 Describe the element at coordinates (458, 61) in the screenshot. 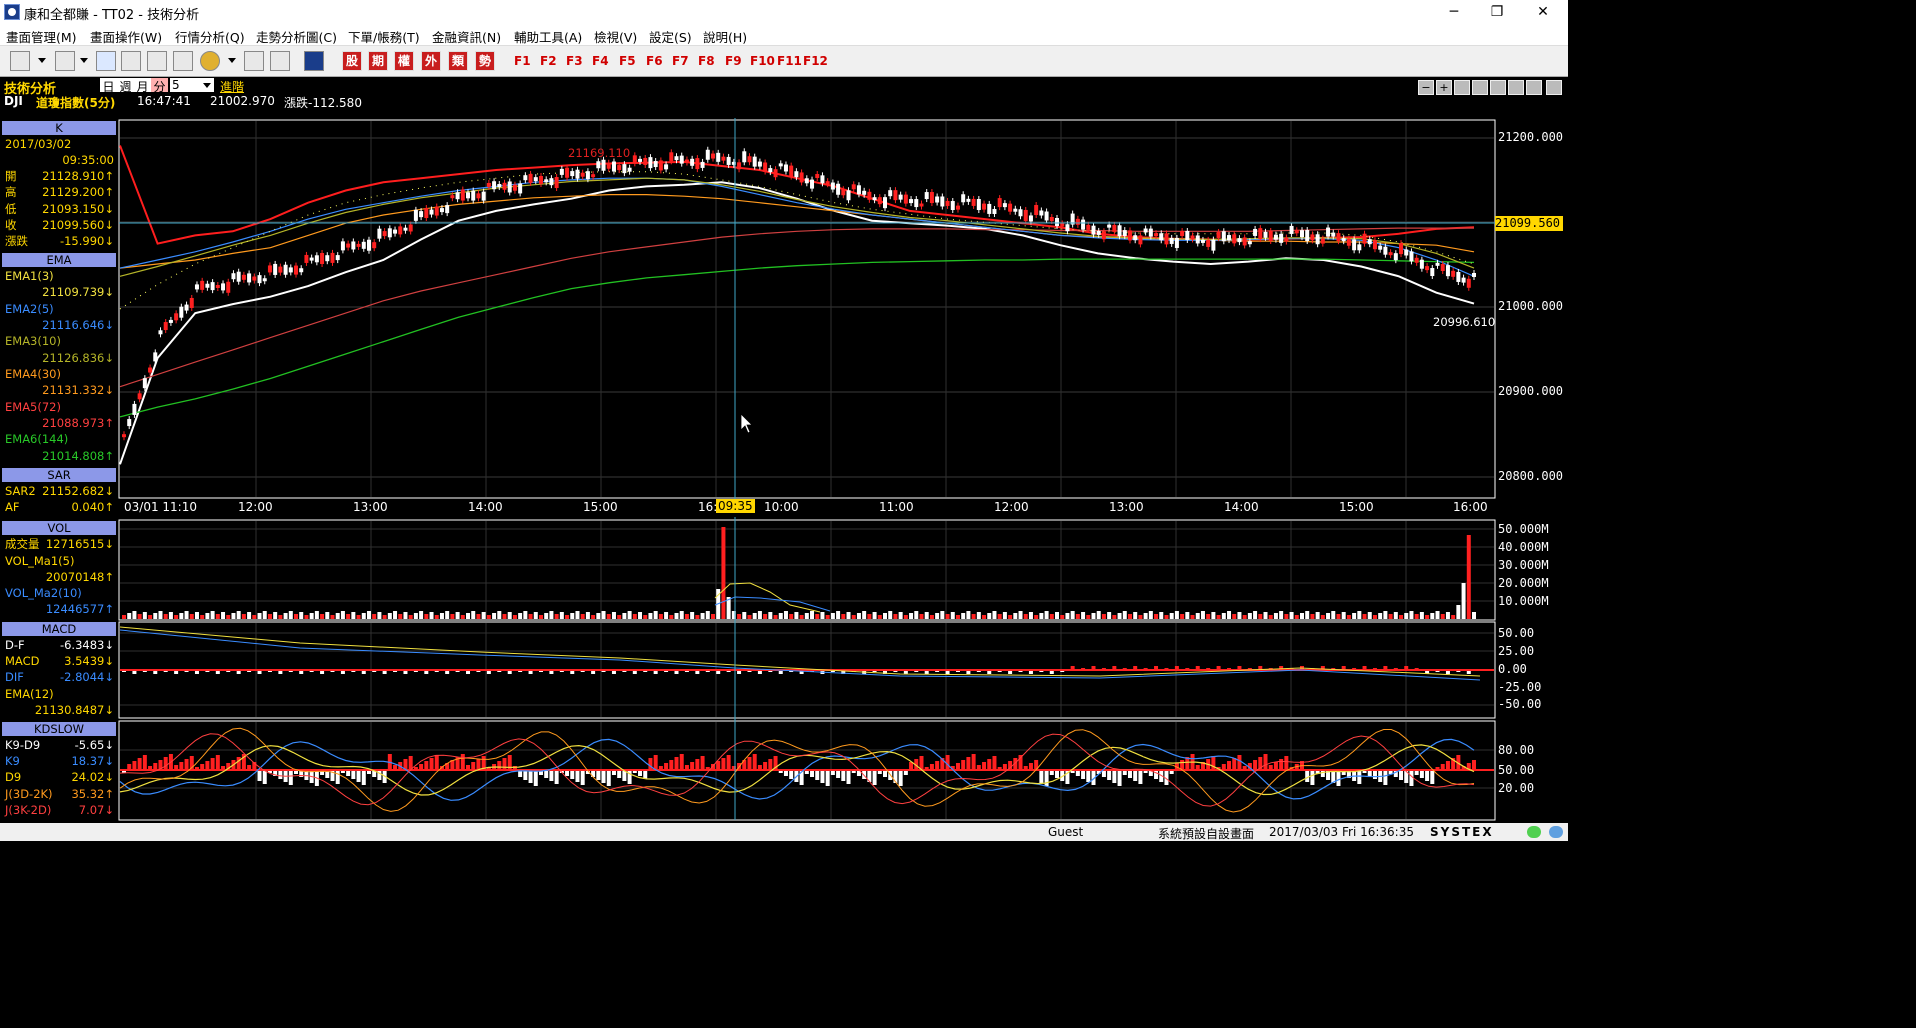

I see `category-button: 類` at that location.